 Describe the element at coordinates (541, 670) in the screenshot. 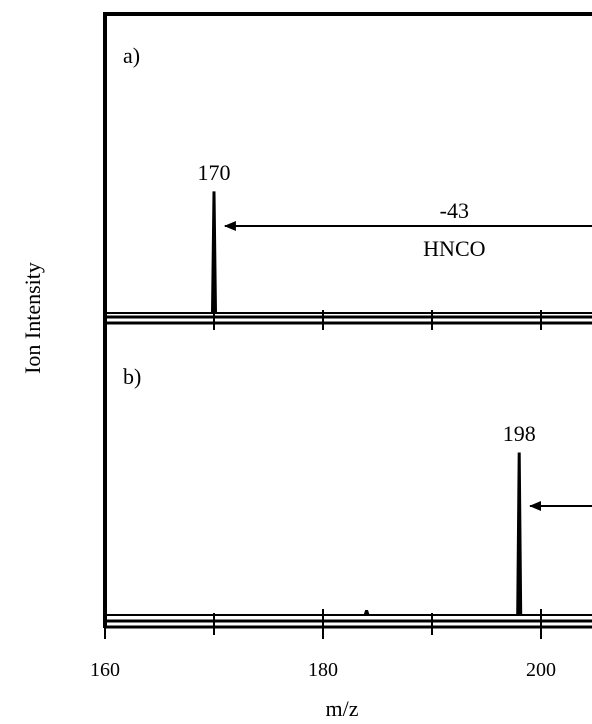

I see `x-tick-label: 200` at that location.